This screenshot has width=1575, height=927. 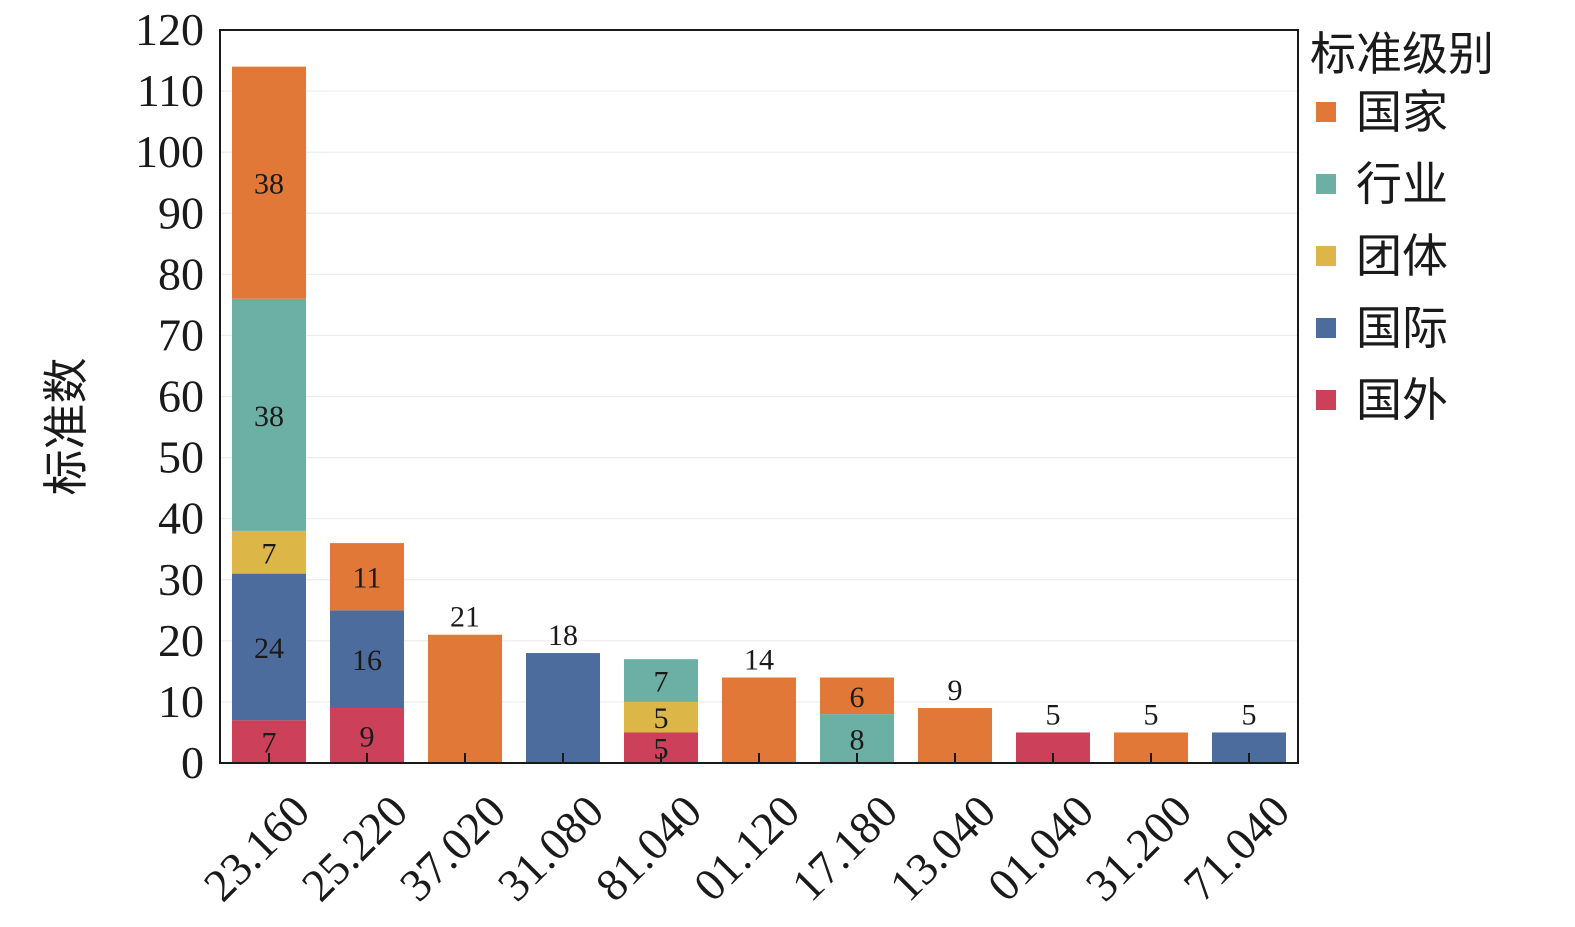 I want to click on y-tick-label: 90, so click(x=181, y=212).